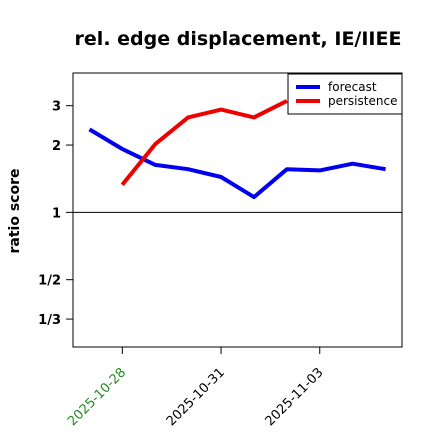 The image size is (440, 440). I want to click on legend-box, so click(345, 94).